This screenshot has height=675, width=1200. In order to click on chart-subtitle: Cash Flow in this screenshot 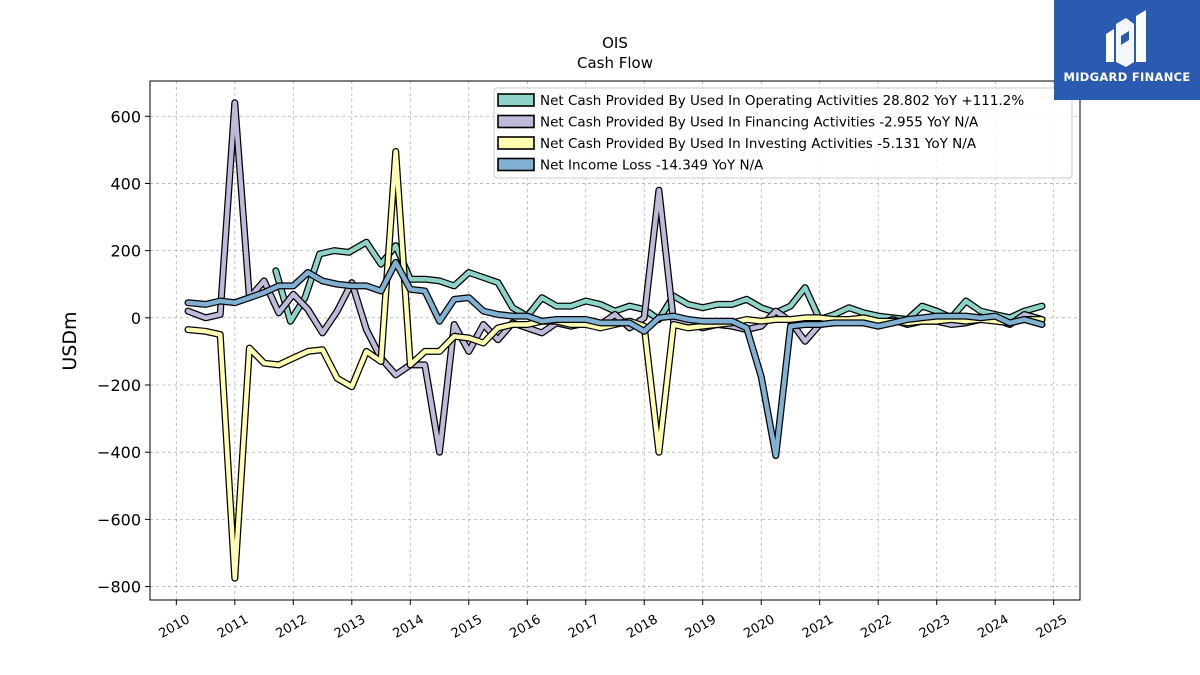, I will do `click(615, 63)`.